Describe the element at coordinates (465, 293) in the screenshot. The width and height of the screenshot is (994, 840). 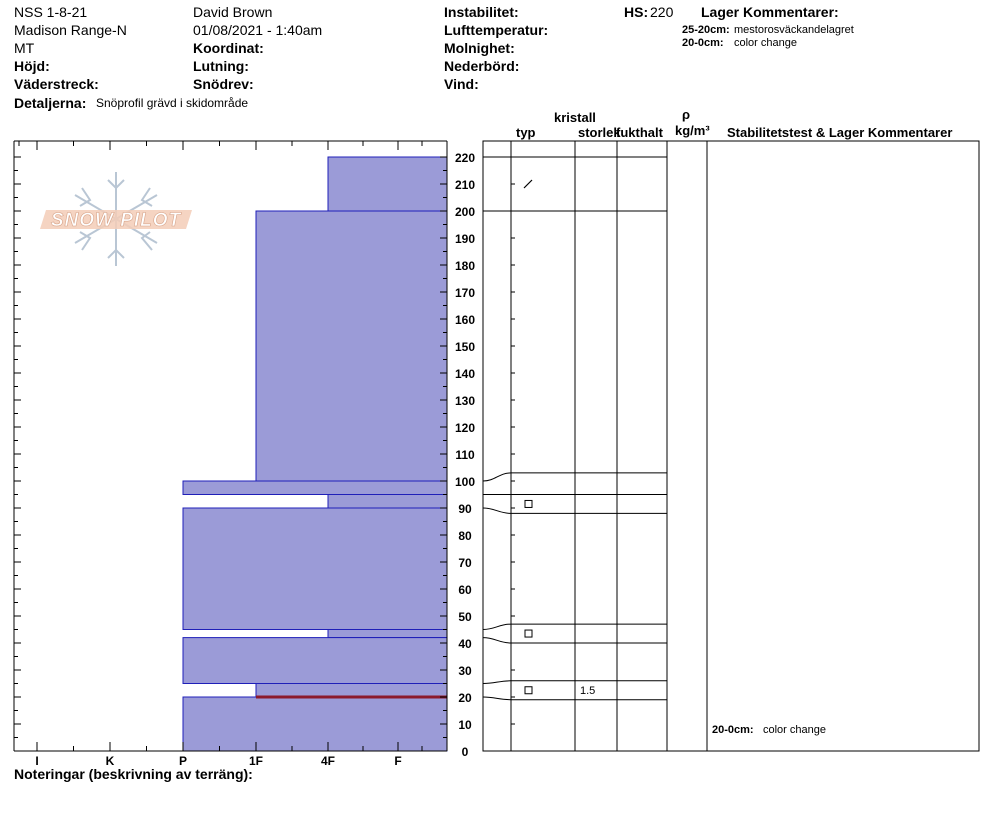
I see `depth-label-170: 170` at that location.